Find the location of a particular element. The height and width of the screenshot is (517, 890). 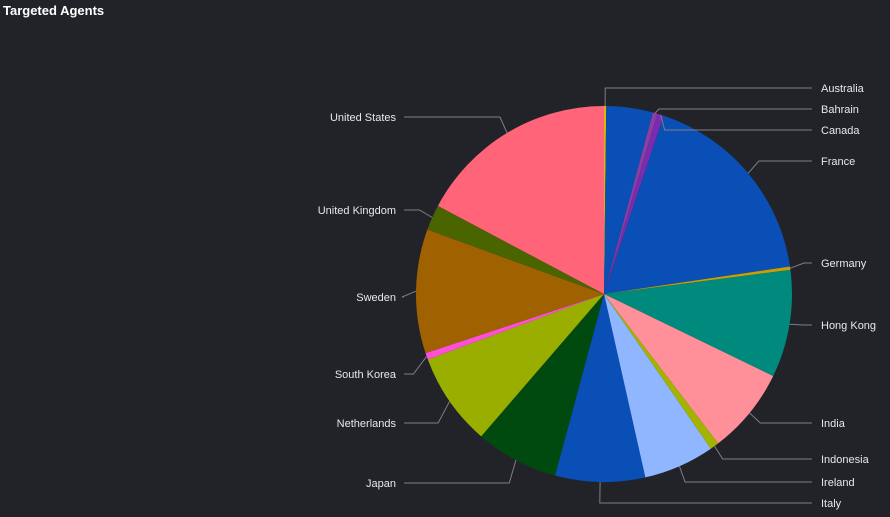

leader-line-france is located at coordinates (779, 167).